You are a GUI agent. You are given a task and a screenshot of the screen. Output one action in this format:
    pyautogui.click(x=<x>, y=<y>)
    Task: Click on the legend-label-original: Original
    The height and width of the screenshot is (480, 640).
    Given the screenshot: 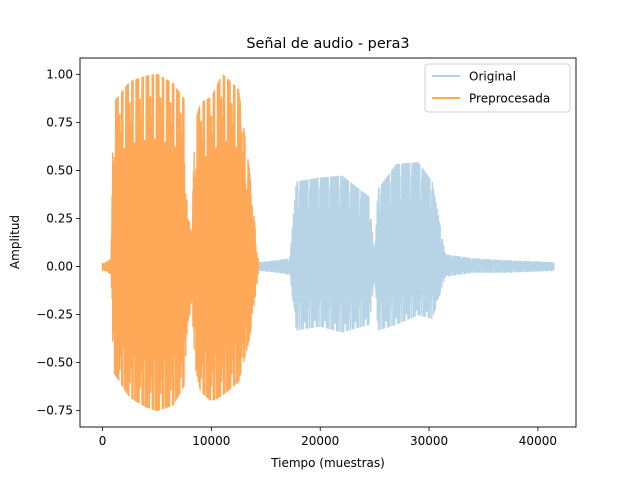 What is the action you would take?
    pyautogui.click(x=492, y=77)
    